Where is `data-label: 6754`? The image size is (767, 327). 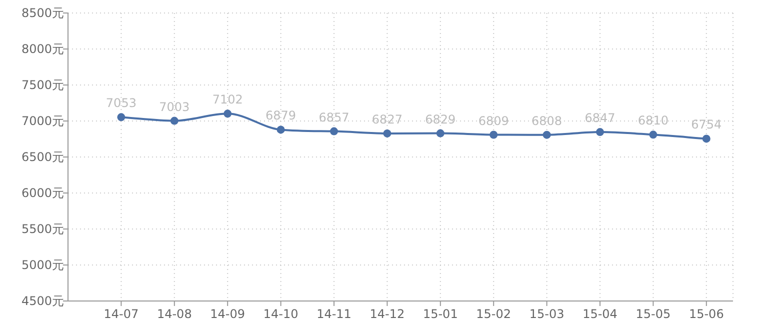 data-label: 6754 is located at coordinates (706, 125).